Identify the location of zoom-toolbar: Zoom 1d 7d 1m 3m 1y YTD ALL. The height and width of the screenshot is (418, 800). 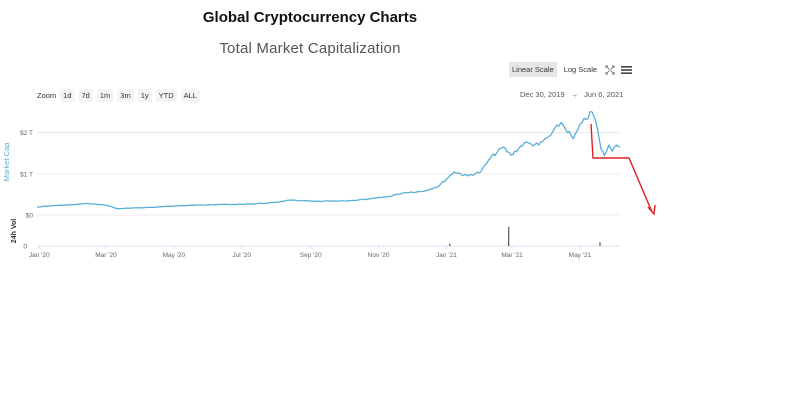
(118, 95).